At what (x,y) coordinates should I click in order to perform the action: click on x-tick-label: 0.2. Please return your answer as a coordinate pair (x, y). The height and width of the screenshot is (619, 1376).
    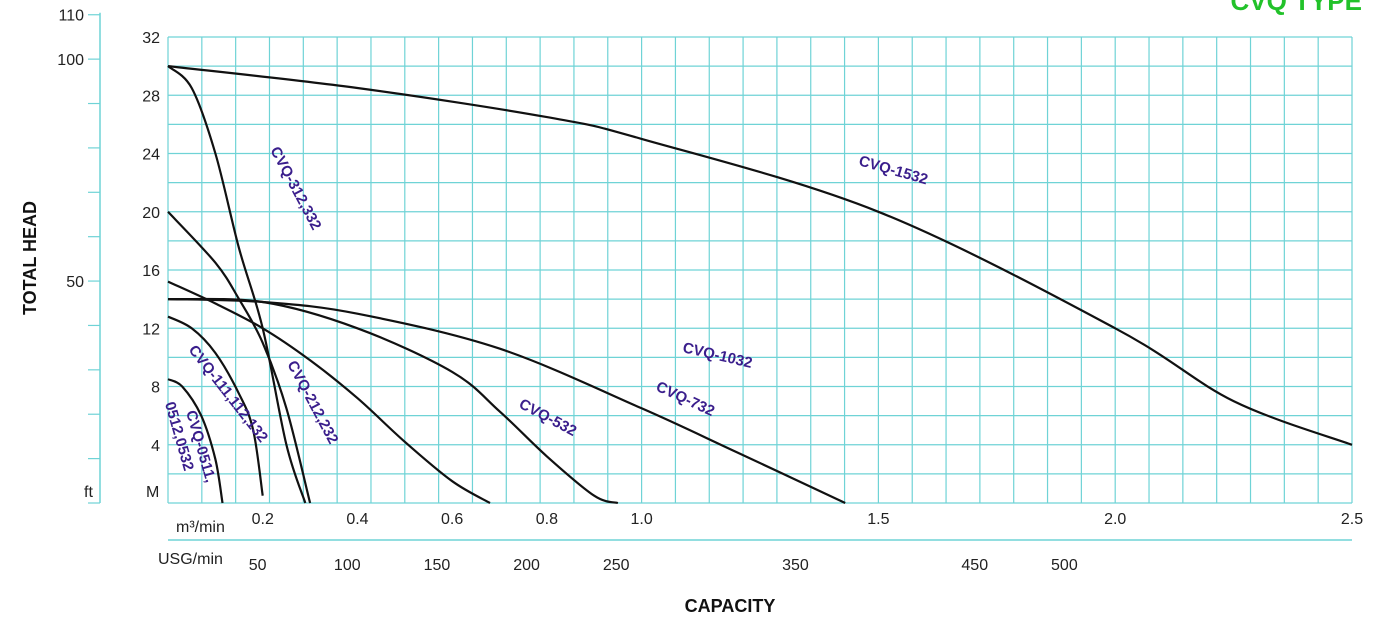
    Looking at the image, I should click on (263, 519).